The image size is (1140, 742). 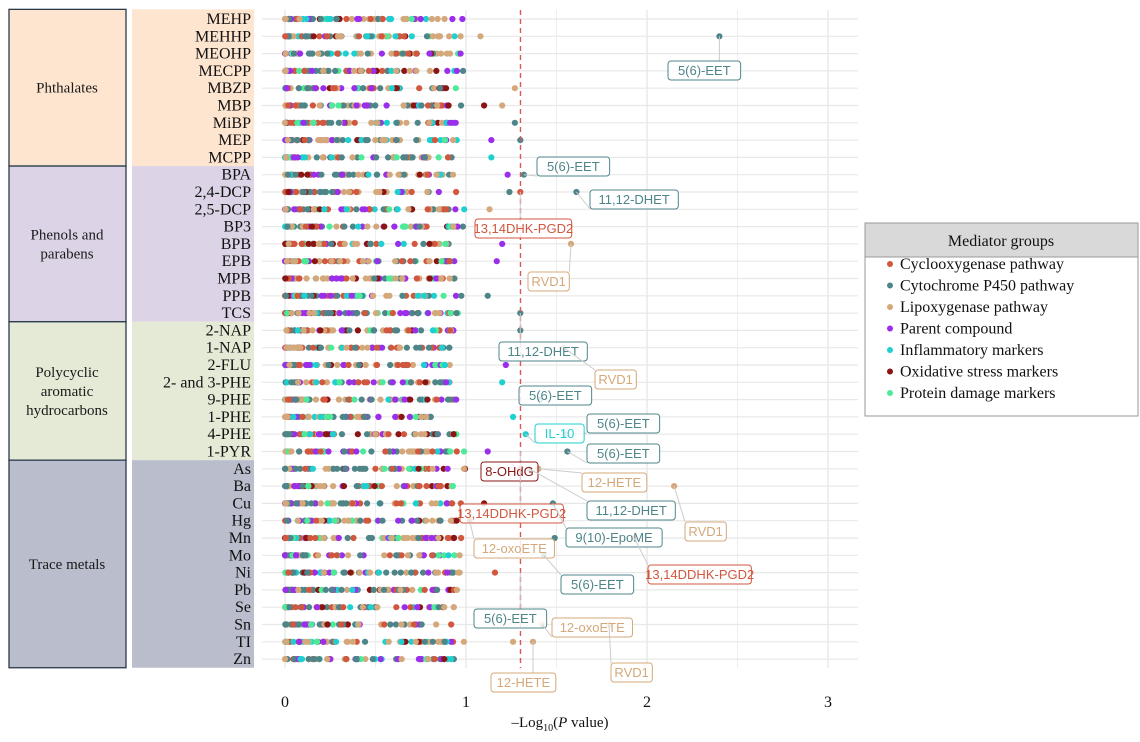 What do you see at coordinates (558, 485) in the screenshot?
I see `annotation-leader` at bounding box center [558, 485].